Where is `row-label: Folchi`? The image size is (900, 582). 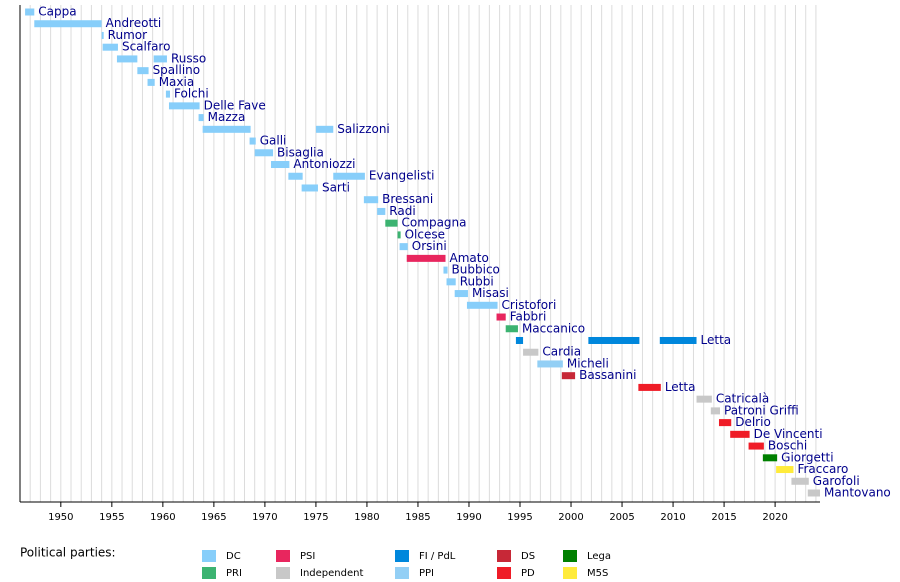
row-label: Folchi is located at coordinates (191, 94).